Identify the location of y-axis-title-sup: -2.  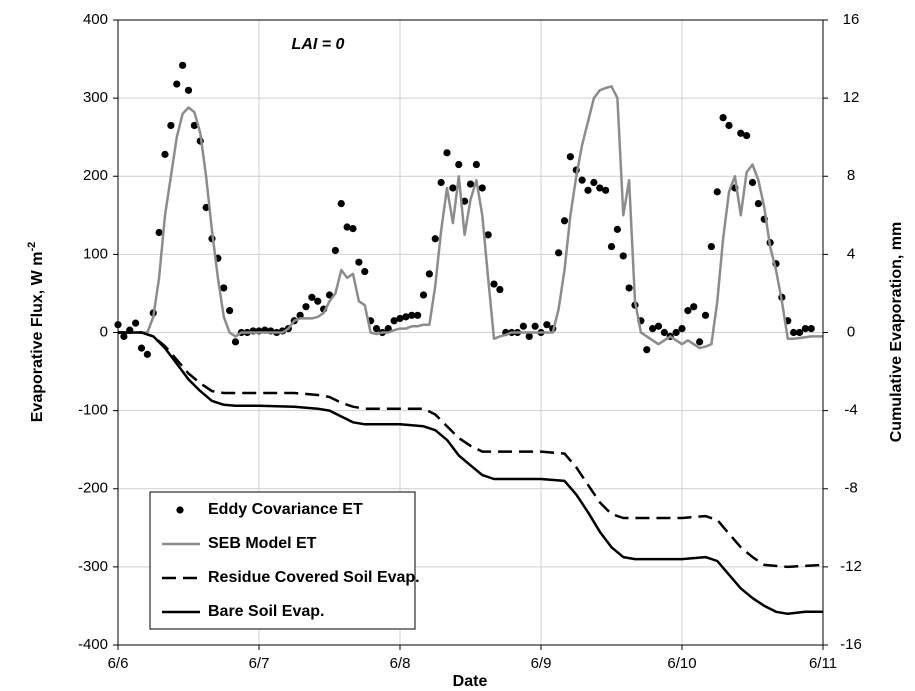
(32, 247).